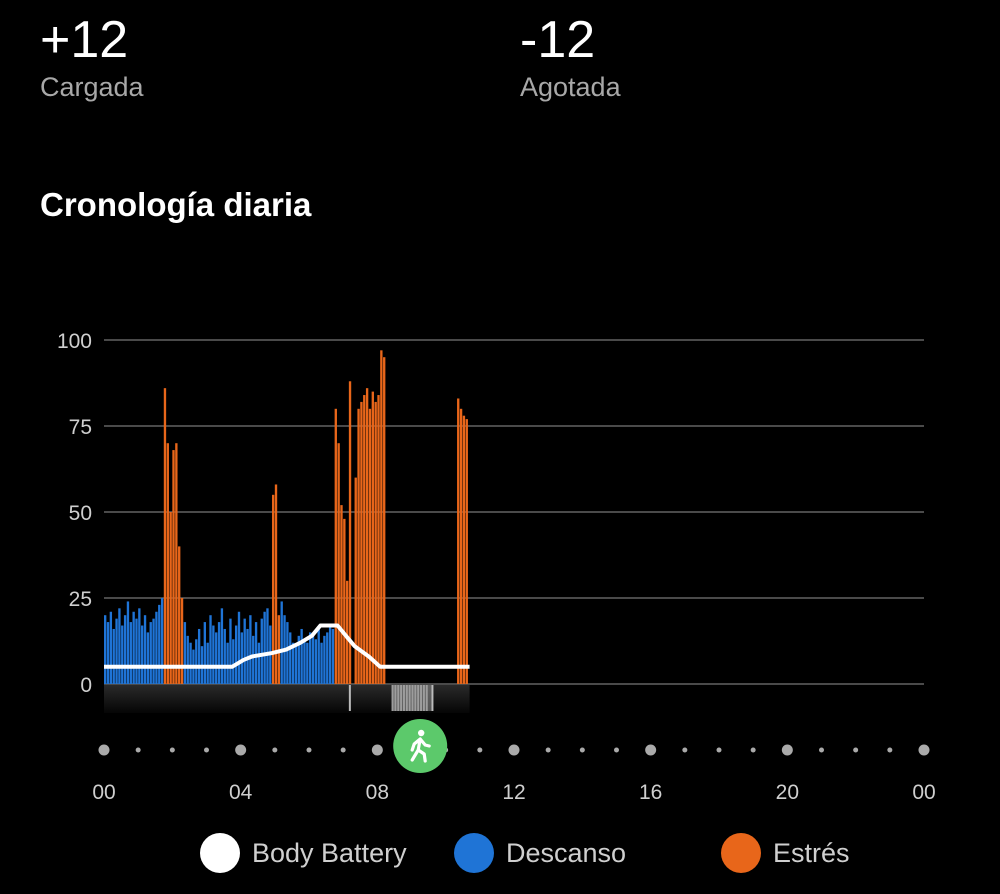 Image resolution: width=1000 pixels, height=894 pixels. What do you see at coordinates (80, 427) in the screenshot?
I see `y-tick-label: 75` at bounding box center [80, 427].